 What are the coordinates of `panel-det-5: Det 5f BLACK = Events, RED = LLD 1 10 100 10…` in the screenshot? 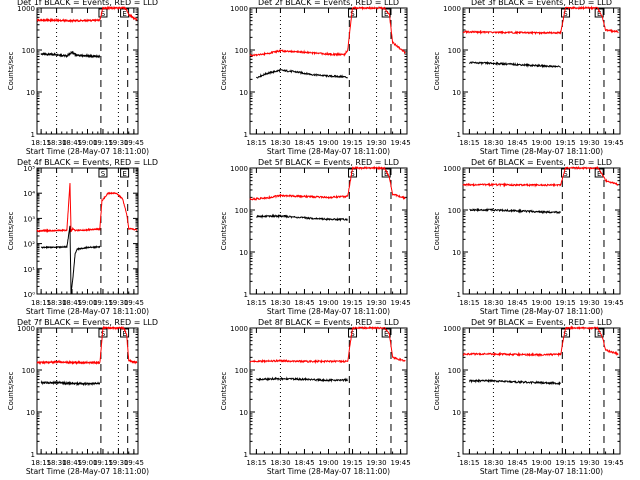 It's located at (315, 237).